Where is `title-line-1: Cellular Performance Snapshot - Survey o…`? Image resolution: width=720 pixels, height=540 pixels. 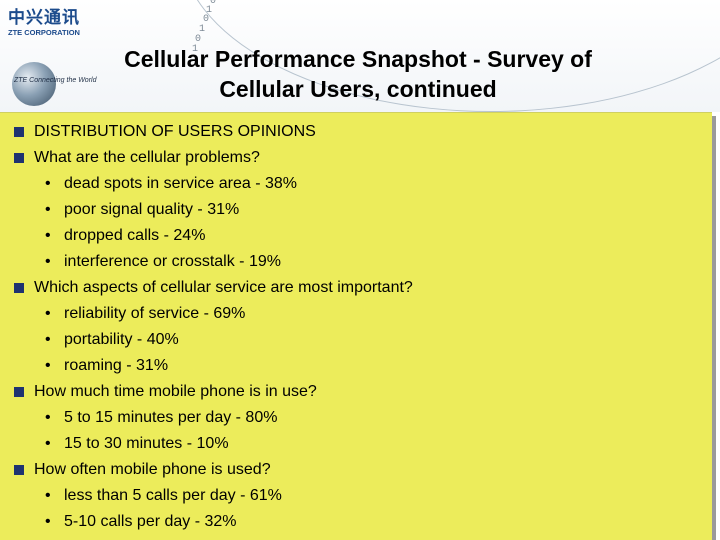
title-line-1: Cellular Performance Snapshot - Survey o… is located at coordinates (358, 59).